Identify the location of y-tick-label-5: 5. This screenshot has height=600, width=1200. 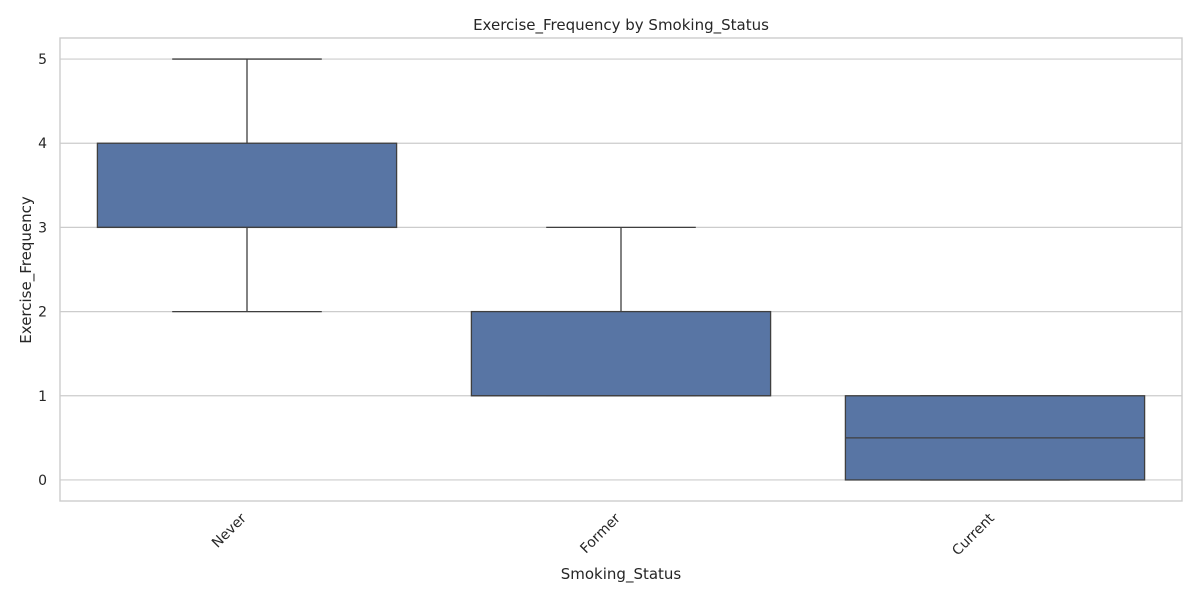
(42, 60).